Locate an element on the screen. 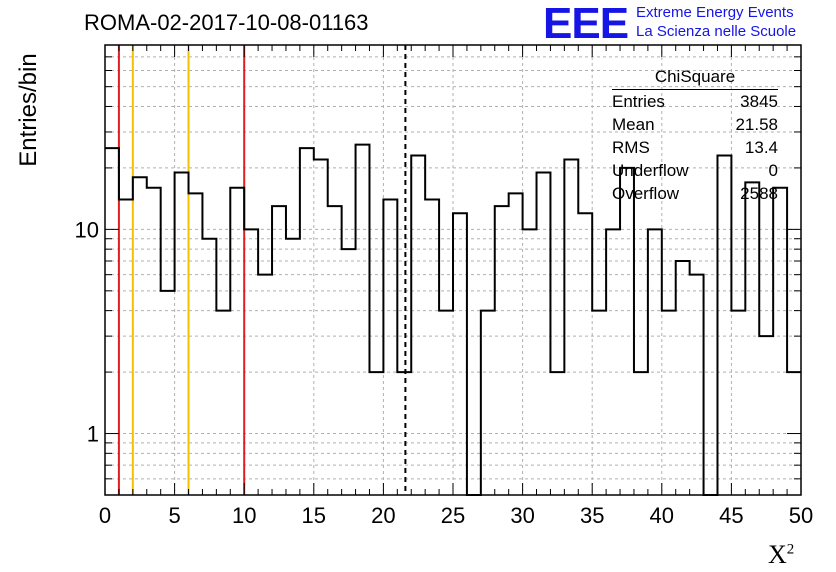 This screenshot has width=836, height=572. stats-row-rms: RMS 13.4 is located at coordinates (695, 147).